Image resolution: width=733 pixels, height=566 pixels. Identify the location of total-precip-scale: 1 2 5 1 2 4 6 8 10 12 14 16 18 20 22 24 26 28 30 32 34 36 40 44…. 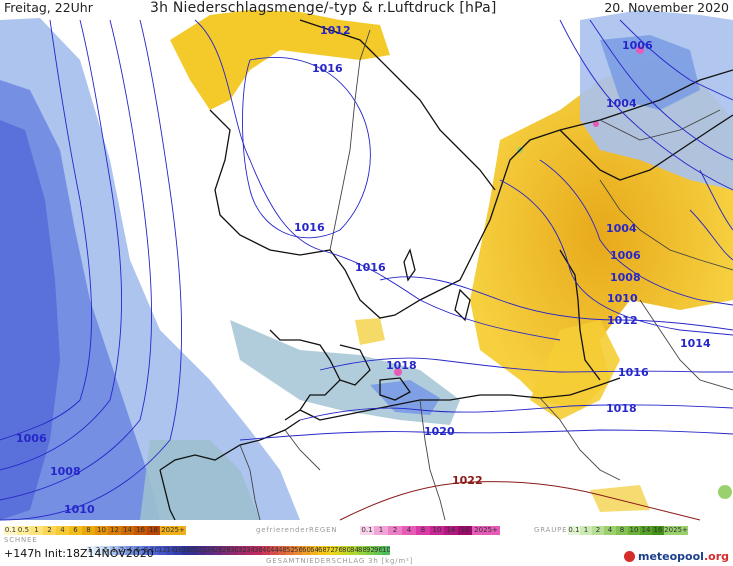
(238, 550).